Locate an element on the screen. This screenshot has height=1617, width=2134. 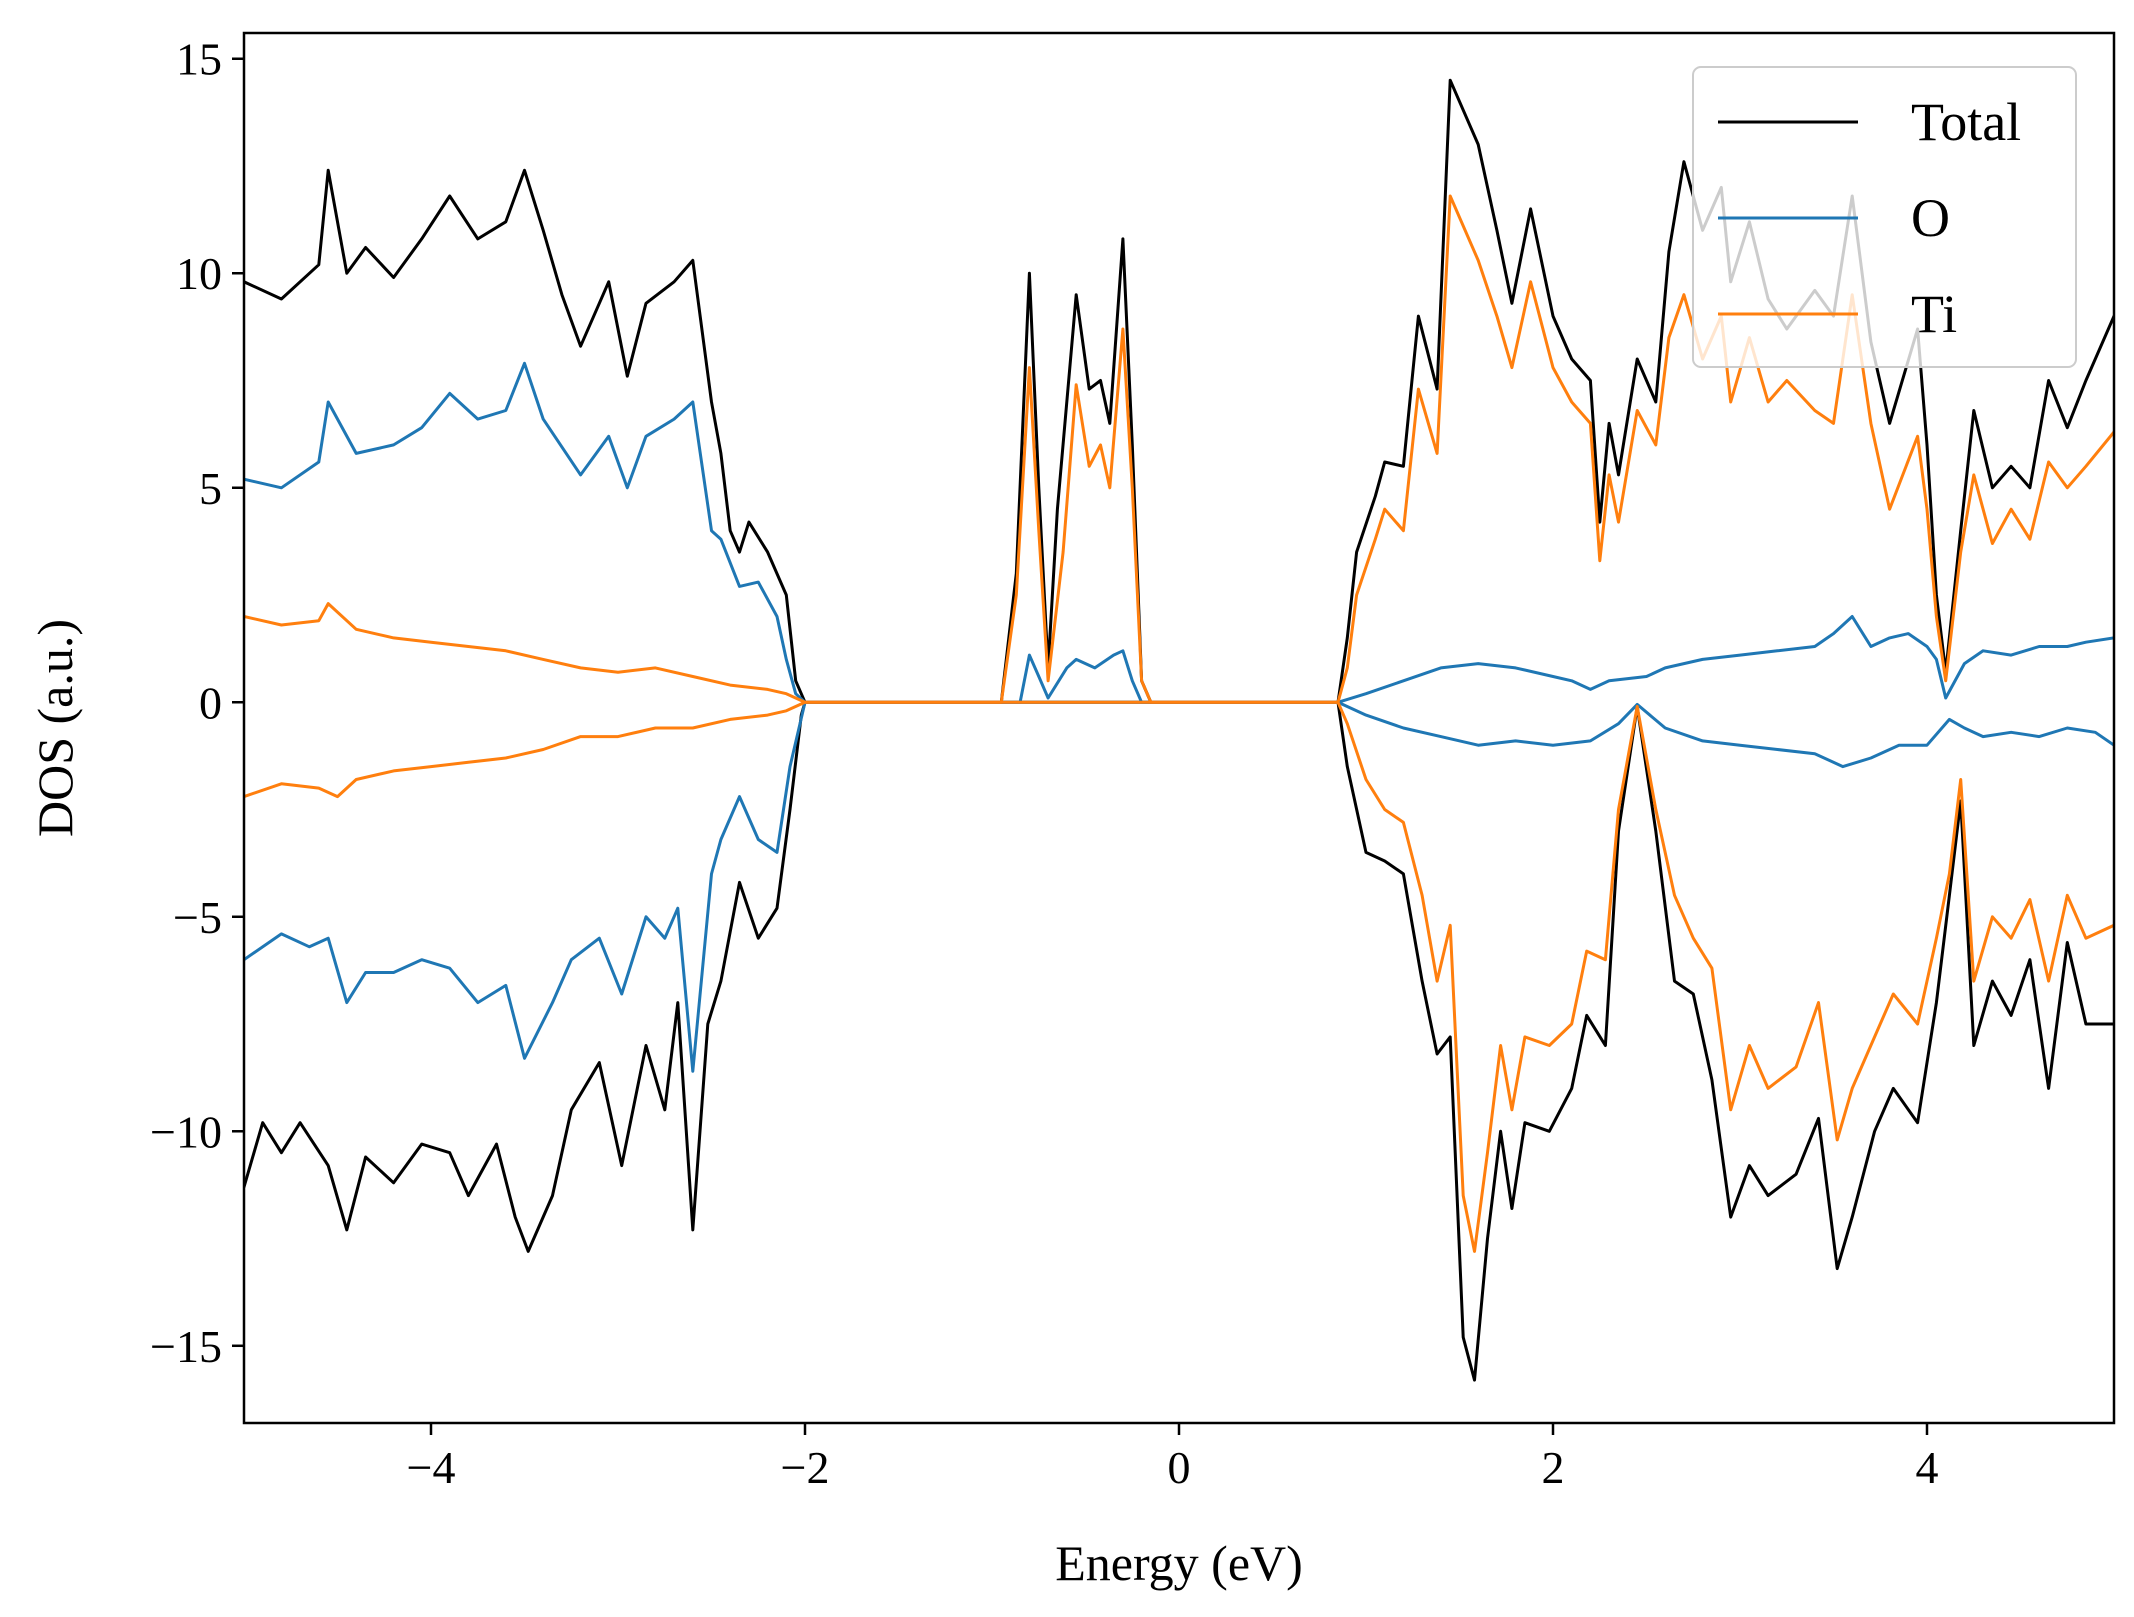
legend-label: O is located at coordinates (1930, 218).